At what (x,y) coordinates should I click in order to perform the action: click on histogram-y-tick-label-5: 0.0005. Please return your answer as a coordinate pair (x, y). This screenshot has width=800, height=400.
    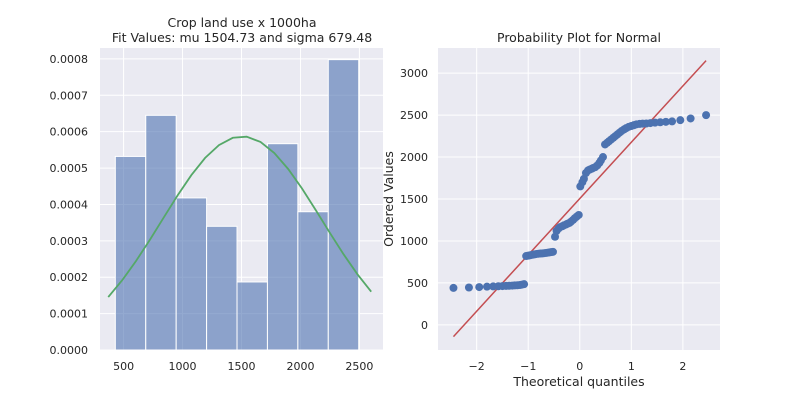
    Looking at the image, I should click on (69, 168).